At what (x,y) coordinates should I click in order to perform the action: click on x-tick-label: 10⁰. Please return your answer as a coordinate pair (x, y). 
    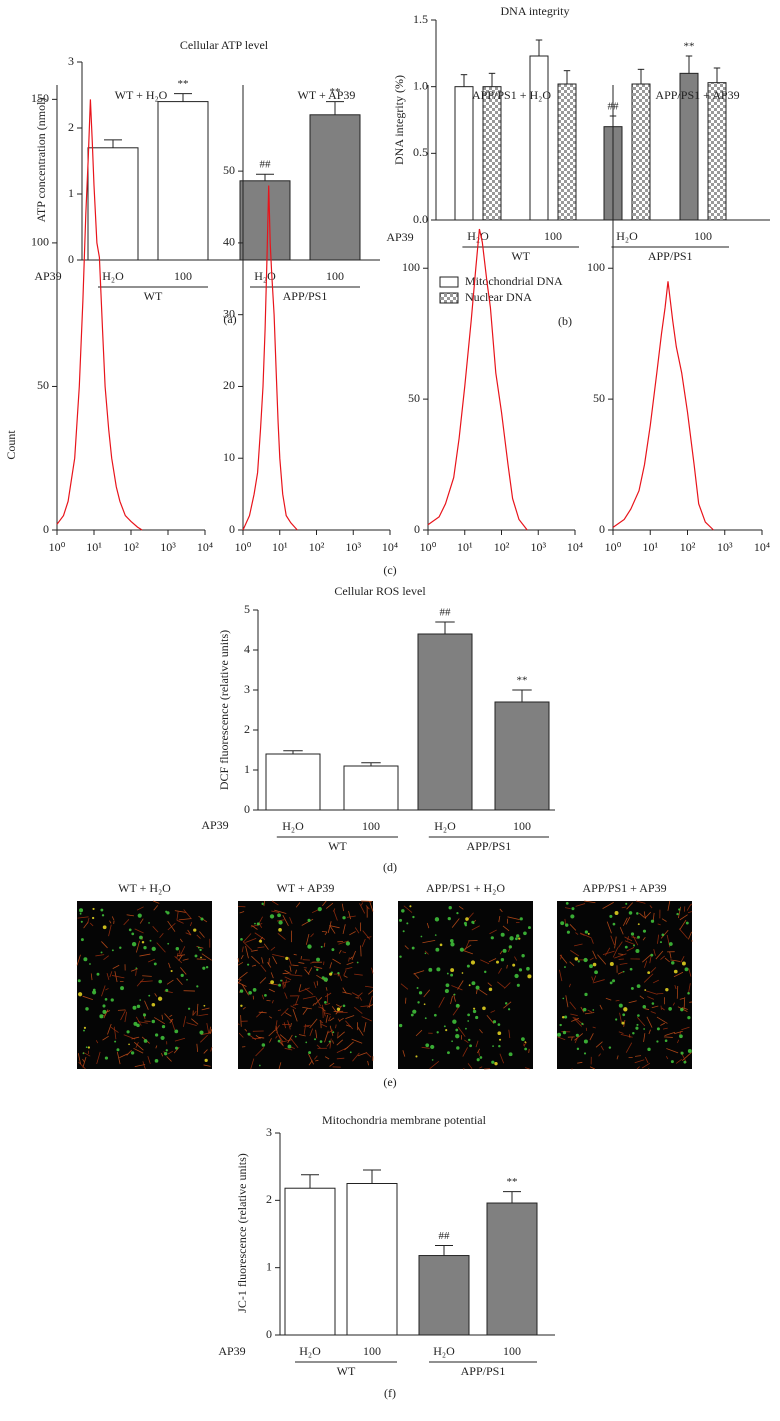
    Looking at the image, I should click on (613, 547).